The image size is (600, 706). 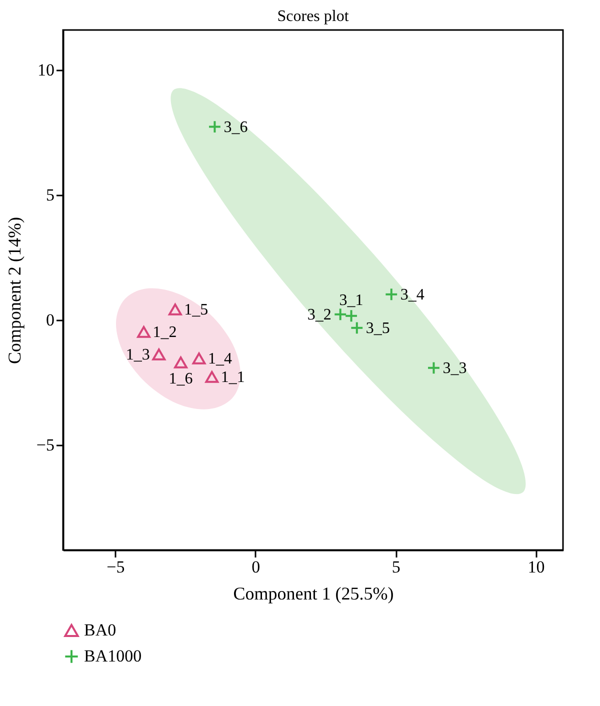 I want to click on legend-label: BA1000, so click(x=113, y=656).